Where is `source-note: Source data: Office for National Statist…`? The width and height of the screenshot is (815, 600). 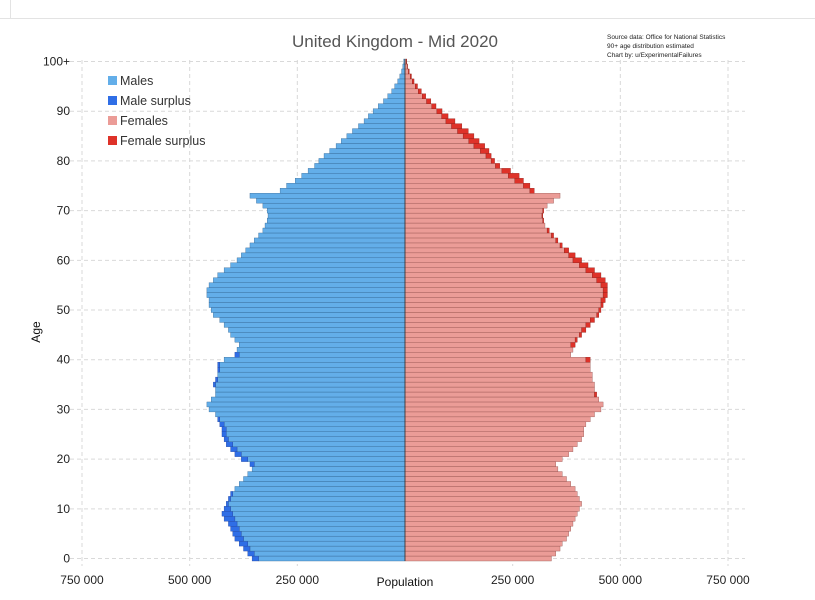
source-note: Source data: Office for National Statist… is located at coordinates (666, 37).